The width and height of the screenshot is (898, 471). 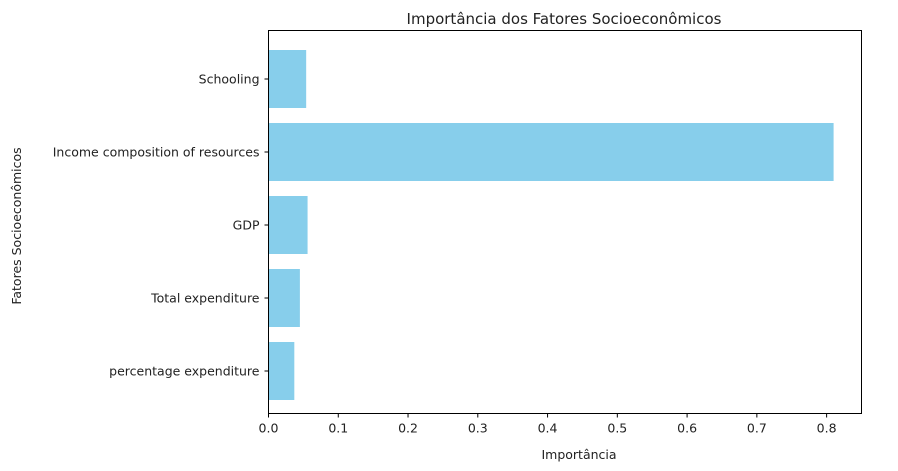 I want to click on x-tick-label-6: 0.6, so click(x=687, y=428).